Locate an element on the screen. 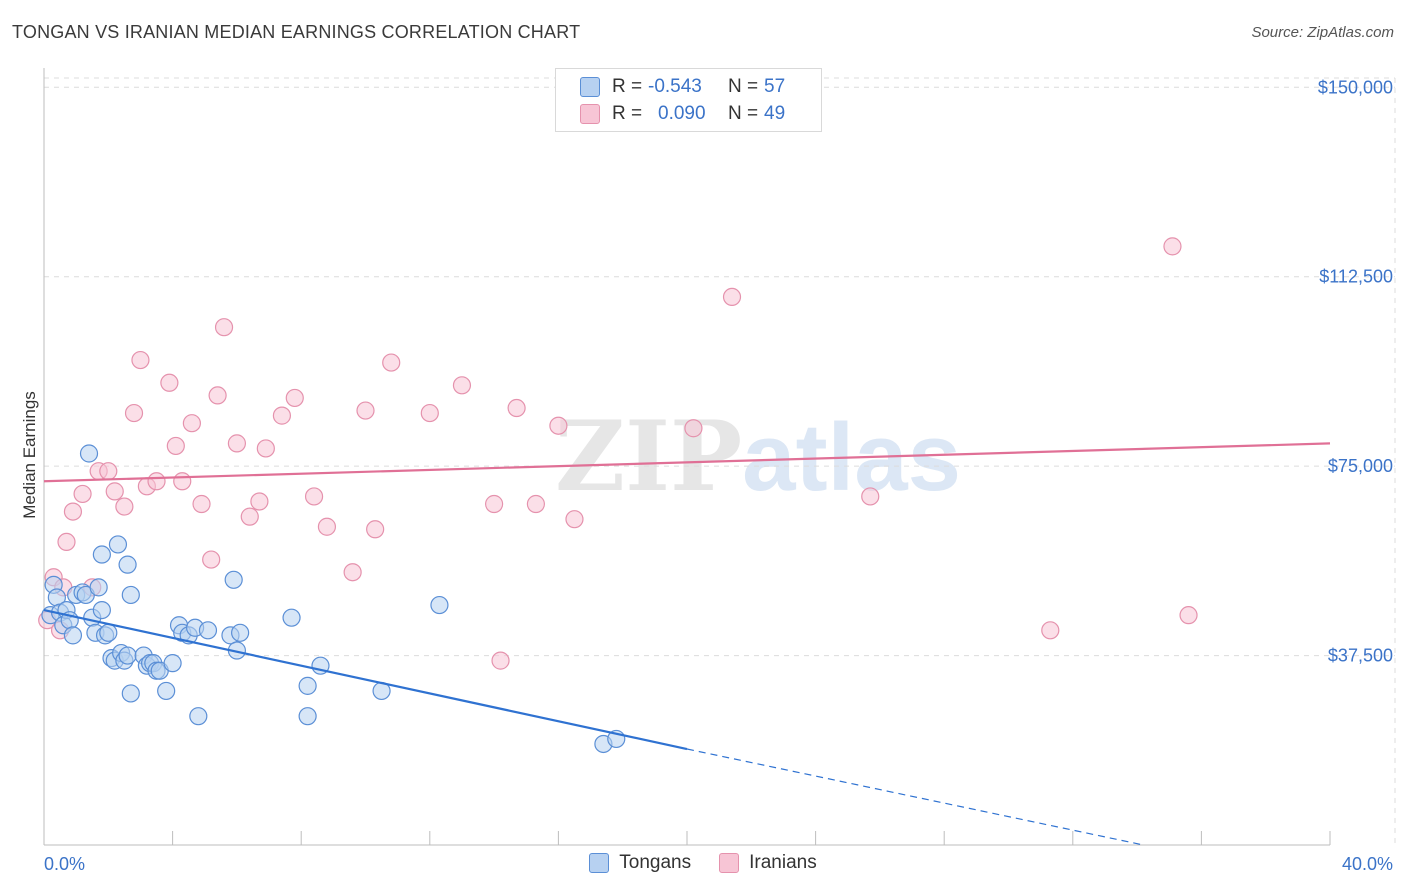 The height and width of the screenshot is (892, 1406). x-tick-label: 40.0% is located at coordinates (1367, 864).